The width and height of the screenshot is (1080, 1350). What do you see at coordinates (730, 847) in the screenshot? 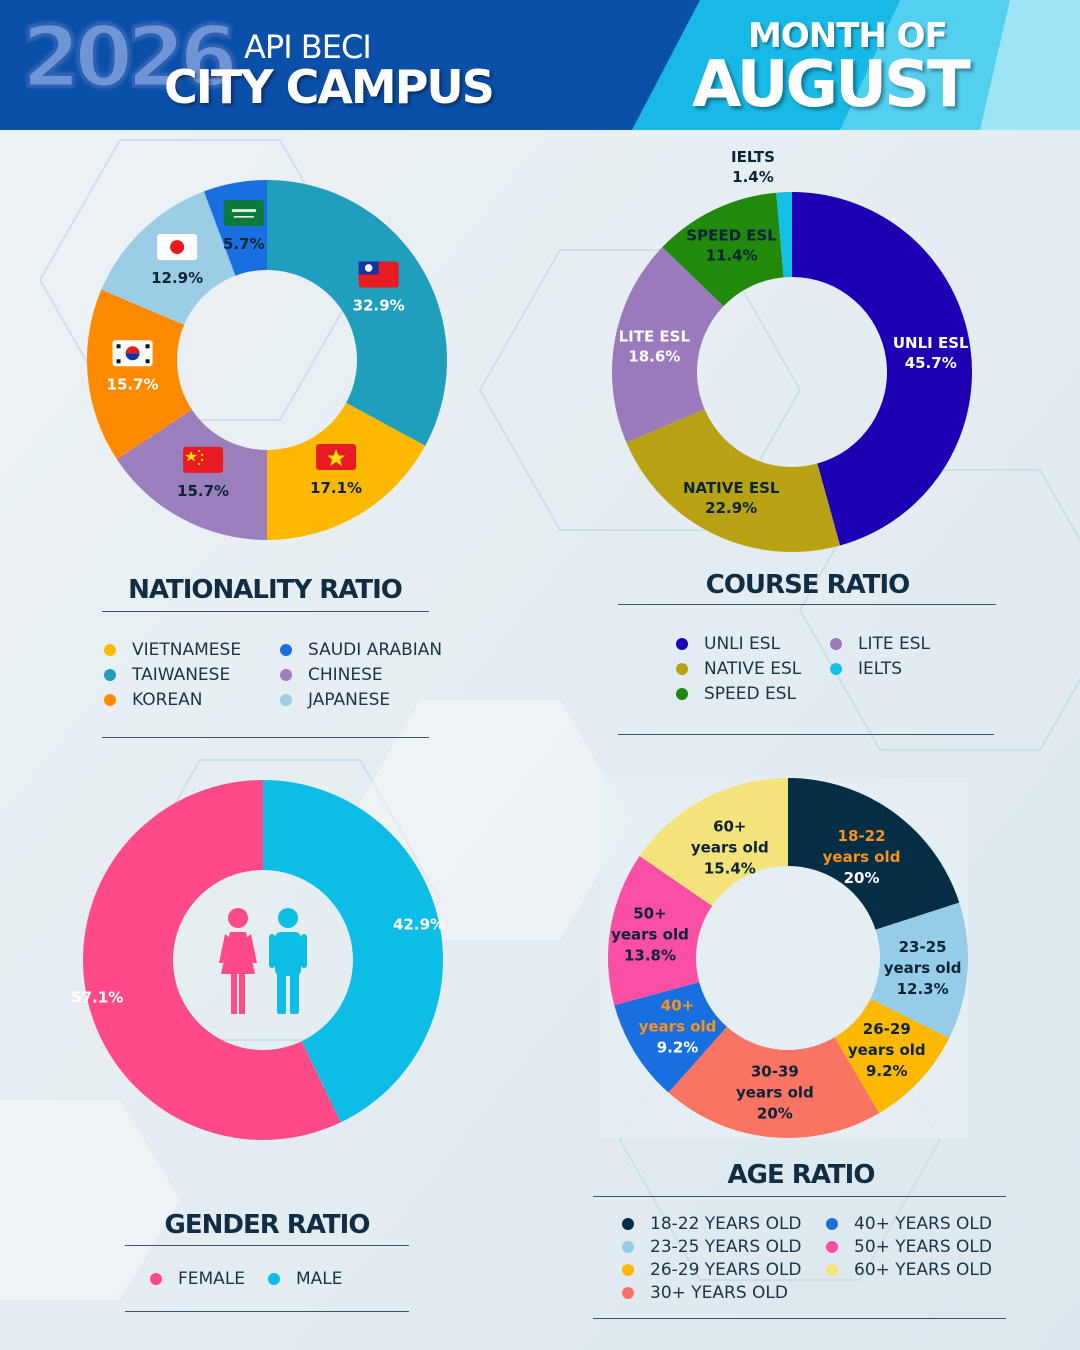
I see `slice-label-60-years-old-1: years old` at bounding box center [730, 847].